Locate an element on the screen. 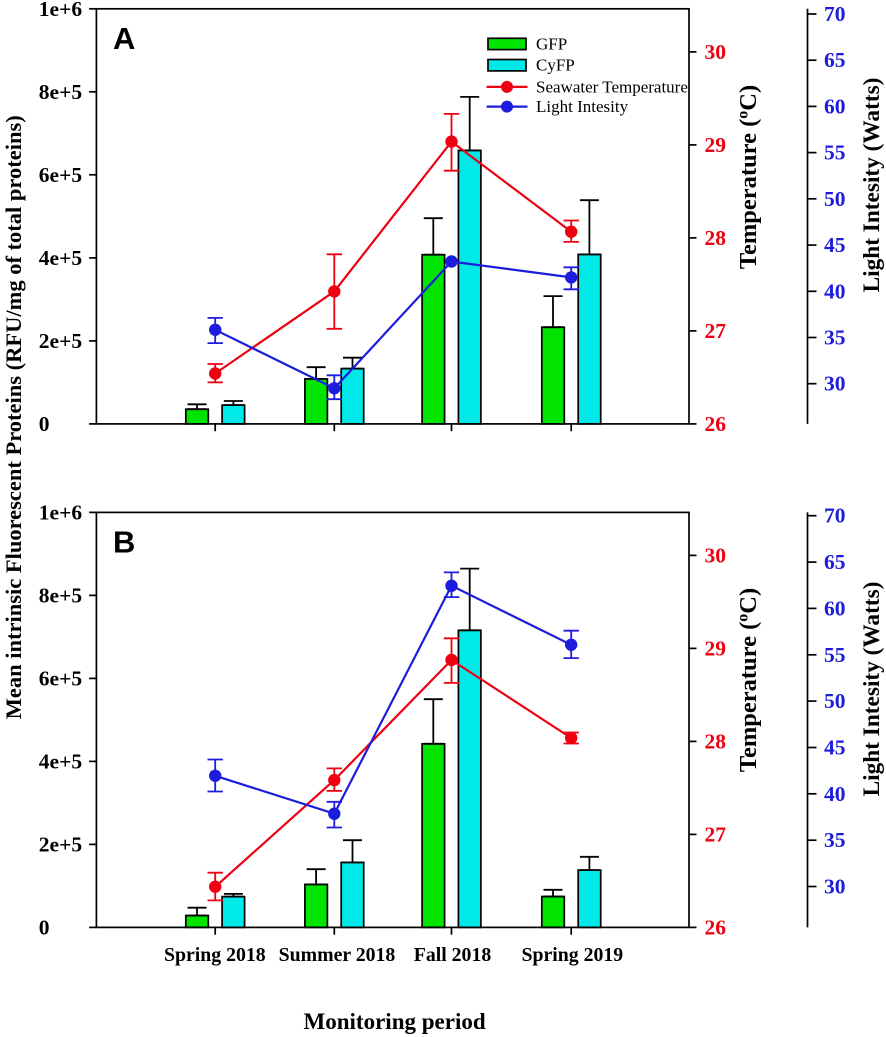 This screenshot has height=1037, width=886. svg-text: A is located at coordinates (124, 38).